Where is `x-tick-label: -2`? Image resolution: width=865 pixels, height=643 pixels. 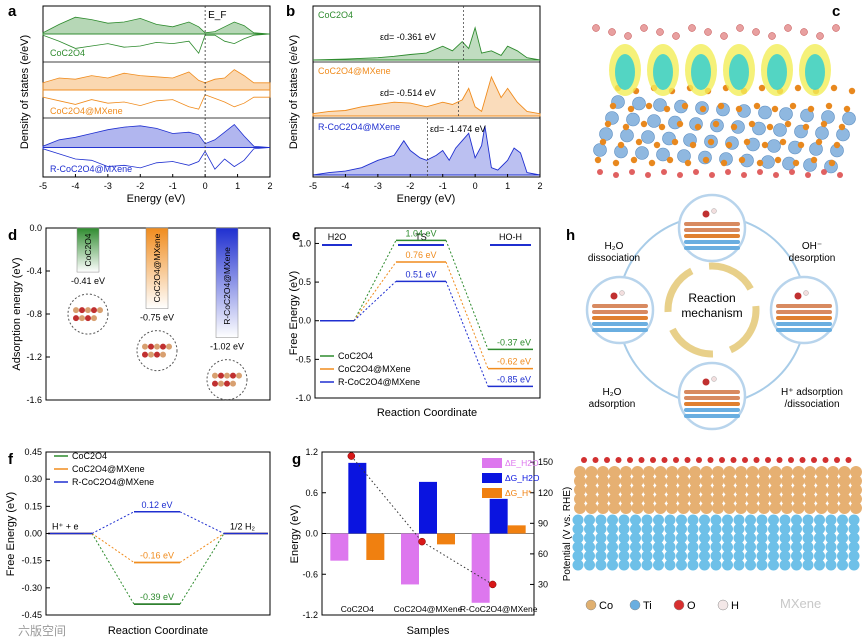 x-tick-label: -2 is located at coordinates (410, 186).